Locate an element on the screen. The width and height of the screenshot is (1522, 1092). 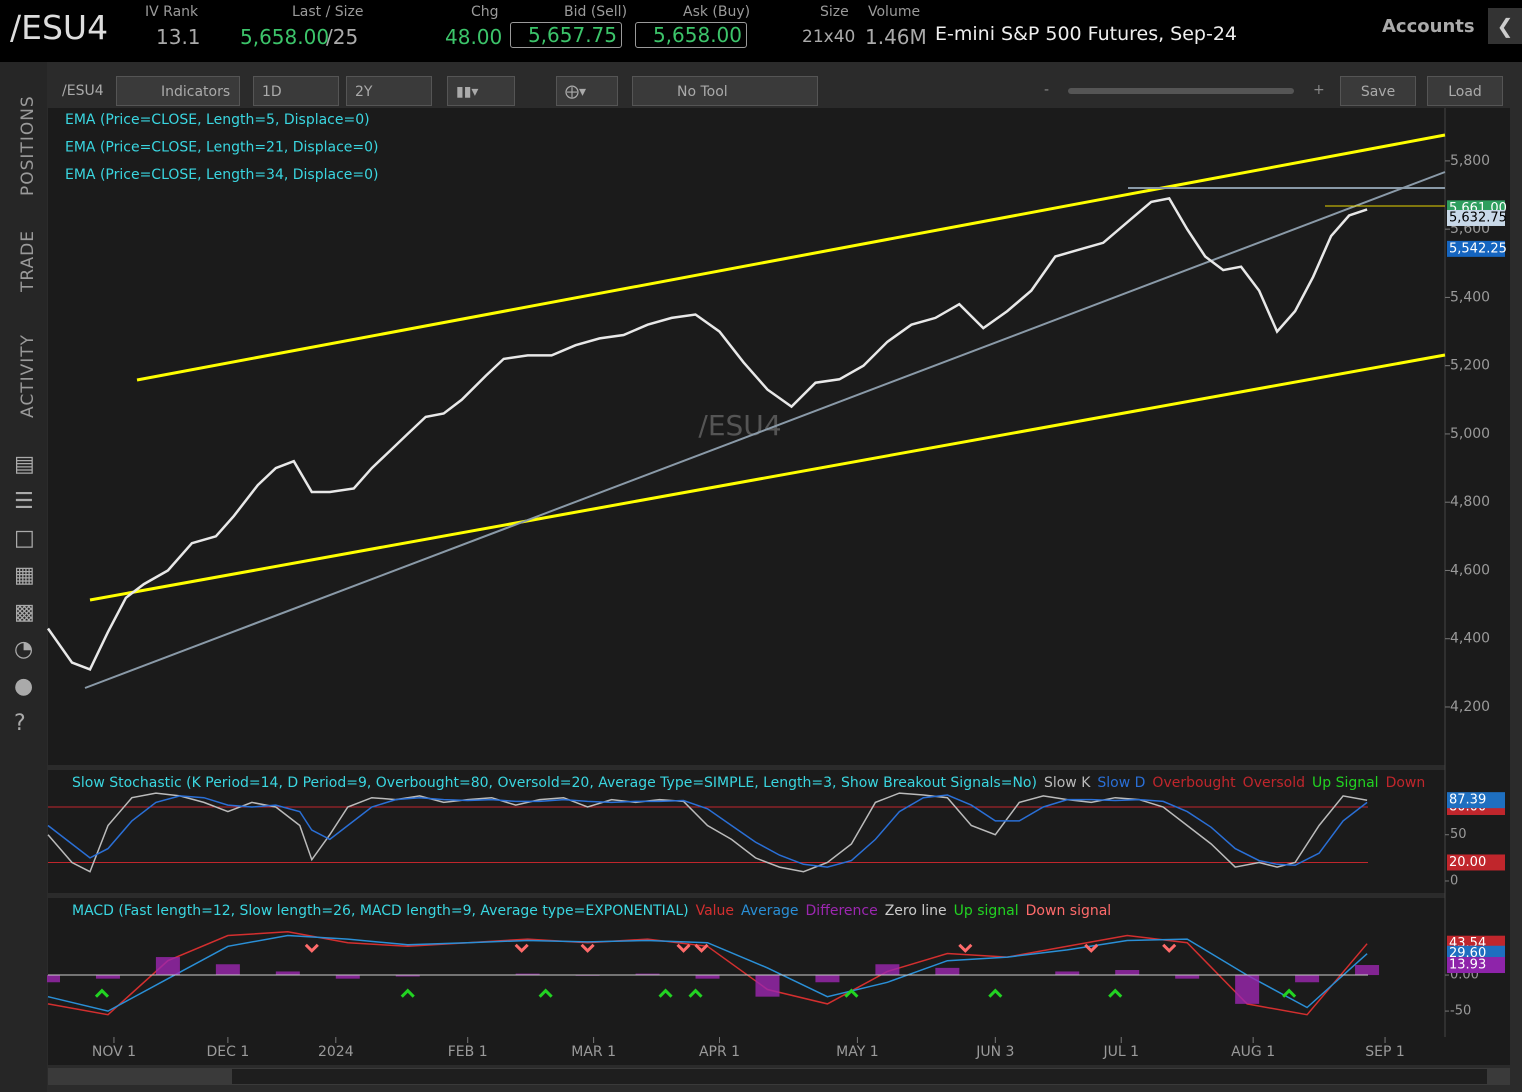
symbol: /ESU4 is located at coordinates (59, 27).